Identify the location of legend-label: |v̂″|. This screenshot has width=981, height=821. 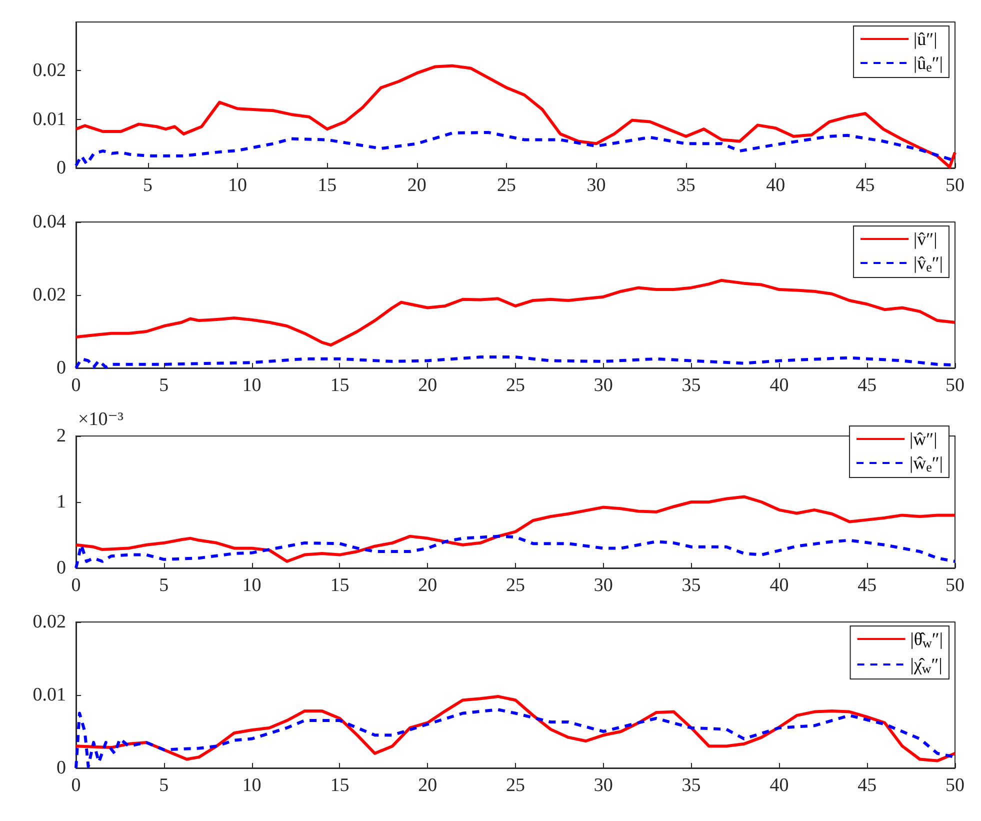
(926, 239).